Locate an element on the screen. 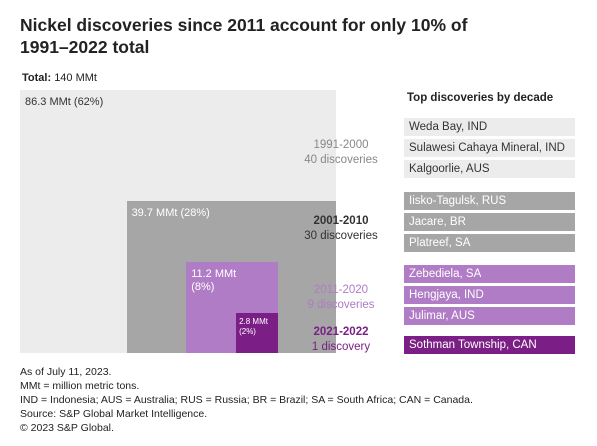  value-label: 86.3 MMt (62%) is located at coordinates (64, 102).